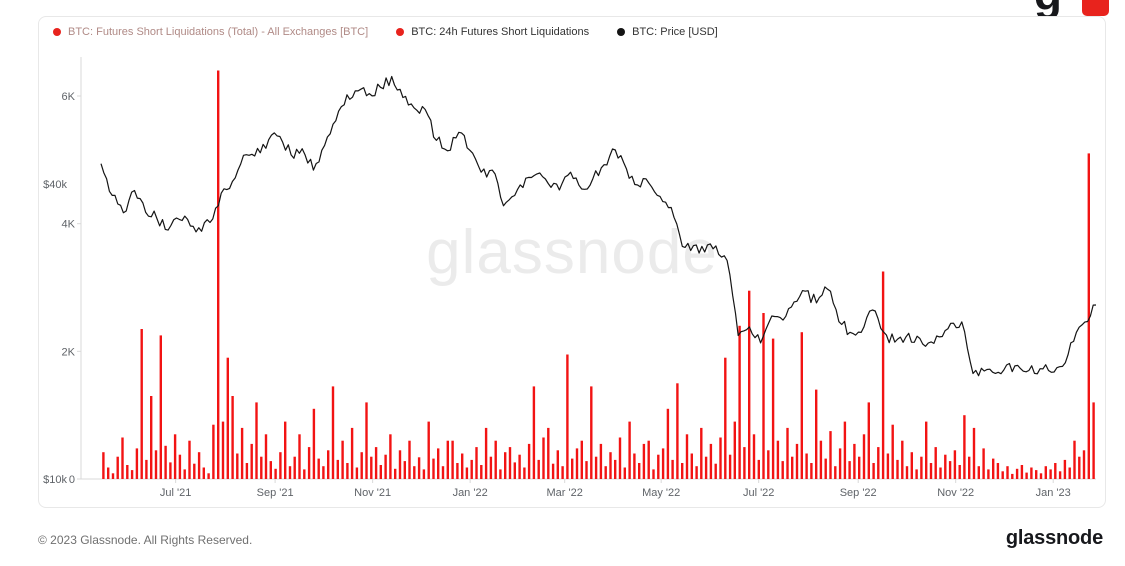 The height and width of the screenshot is (566, 1125). I want to click on x-axis-tick-label: Sep '22, so click(858, 493).